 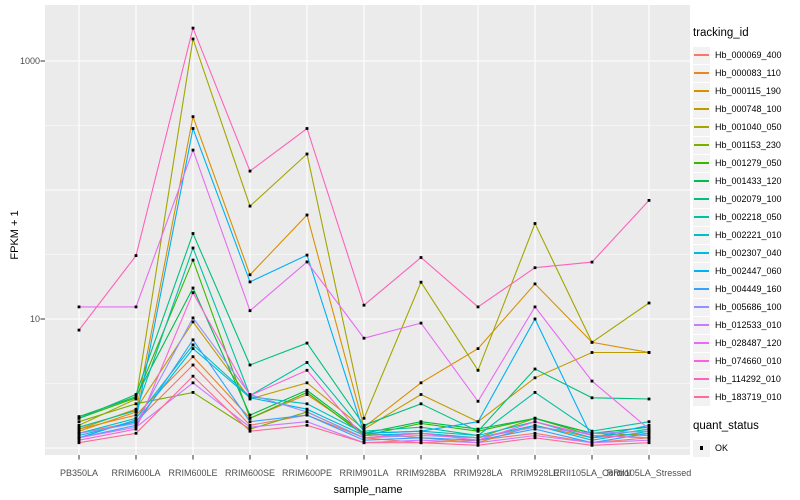 What do you see at coordinates (746, 127) in the screenshot?
I see `legend-item: Hb_001040_050` at bounding box center [746, 127].